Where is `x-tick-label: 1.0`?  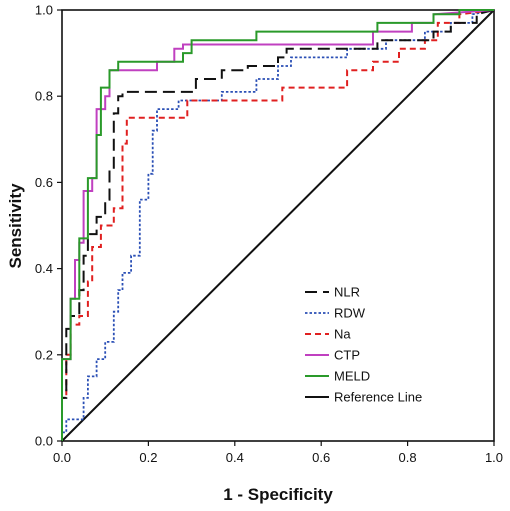
x-tick-label: 1.0 is located at coordinates (494, 457).